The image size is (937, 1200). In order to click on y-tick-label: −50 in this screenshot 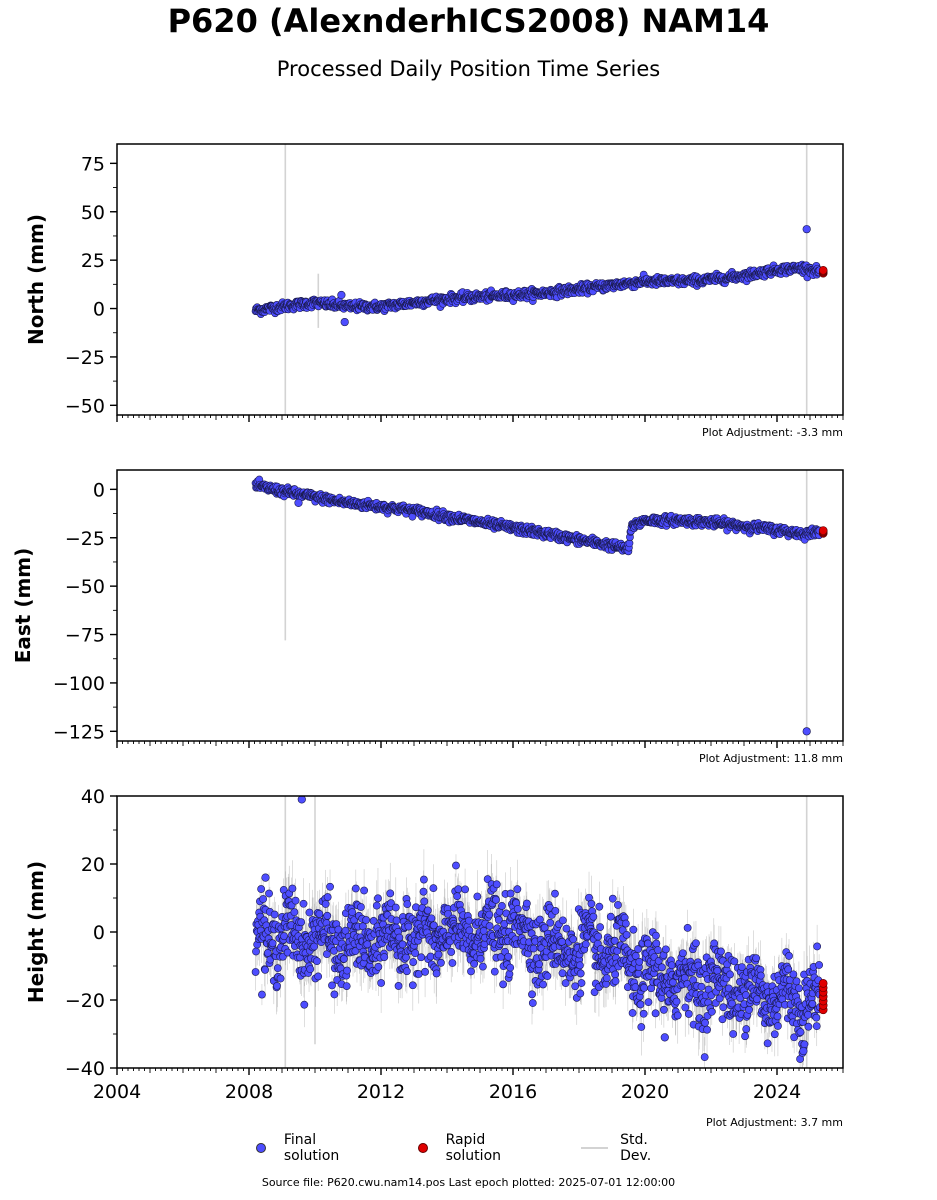, I will do `click(85, 587)`.